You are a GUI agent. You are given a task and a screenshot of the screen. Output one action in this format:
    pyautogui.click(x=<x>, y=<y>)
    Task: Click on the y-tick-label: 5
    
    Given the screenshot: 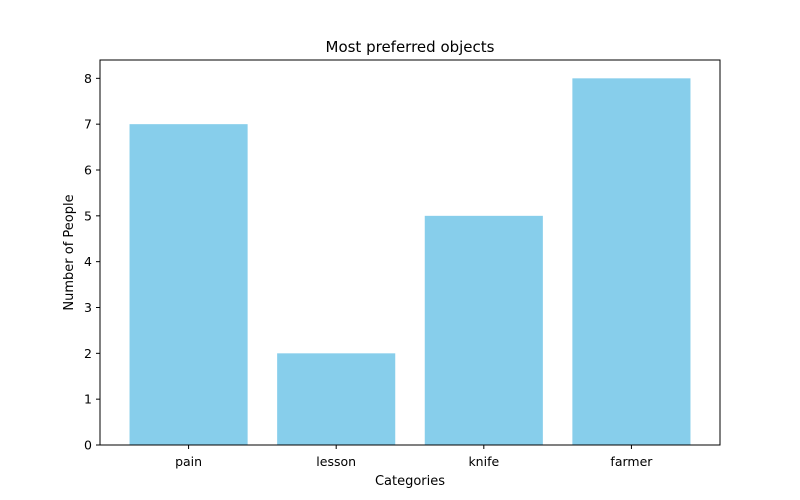 What is the action you would take?
    pyautogui.click(x=88, y=215)
    